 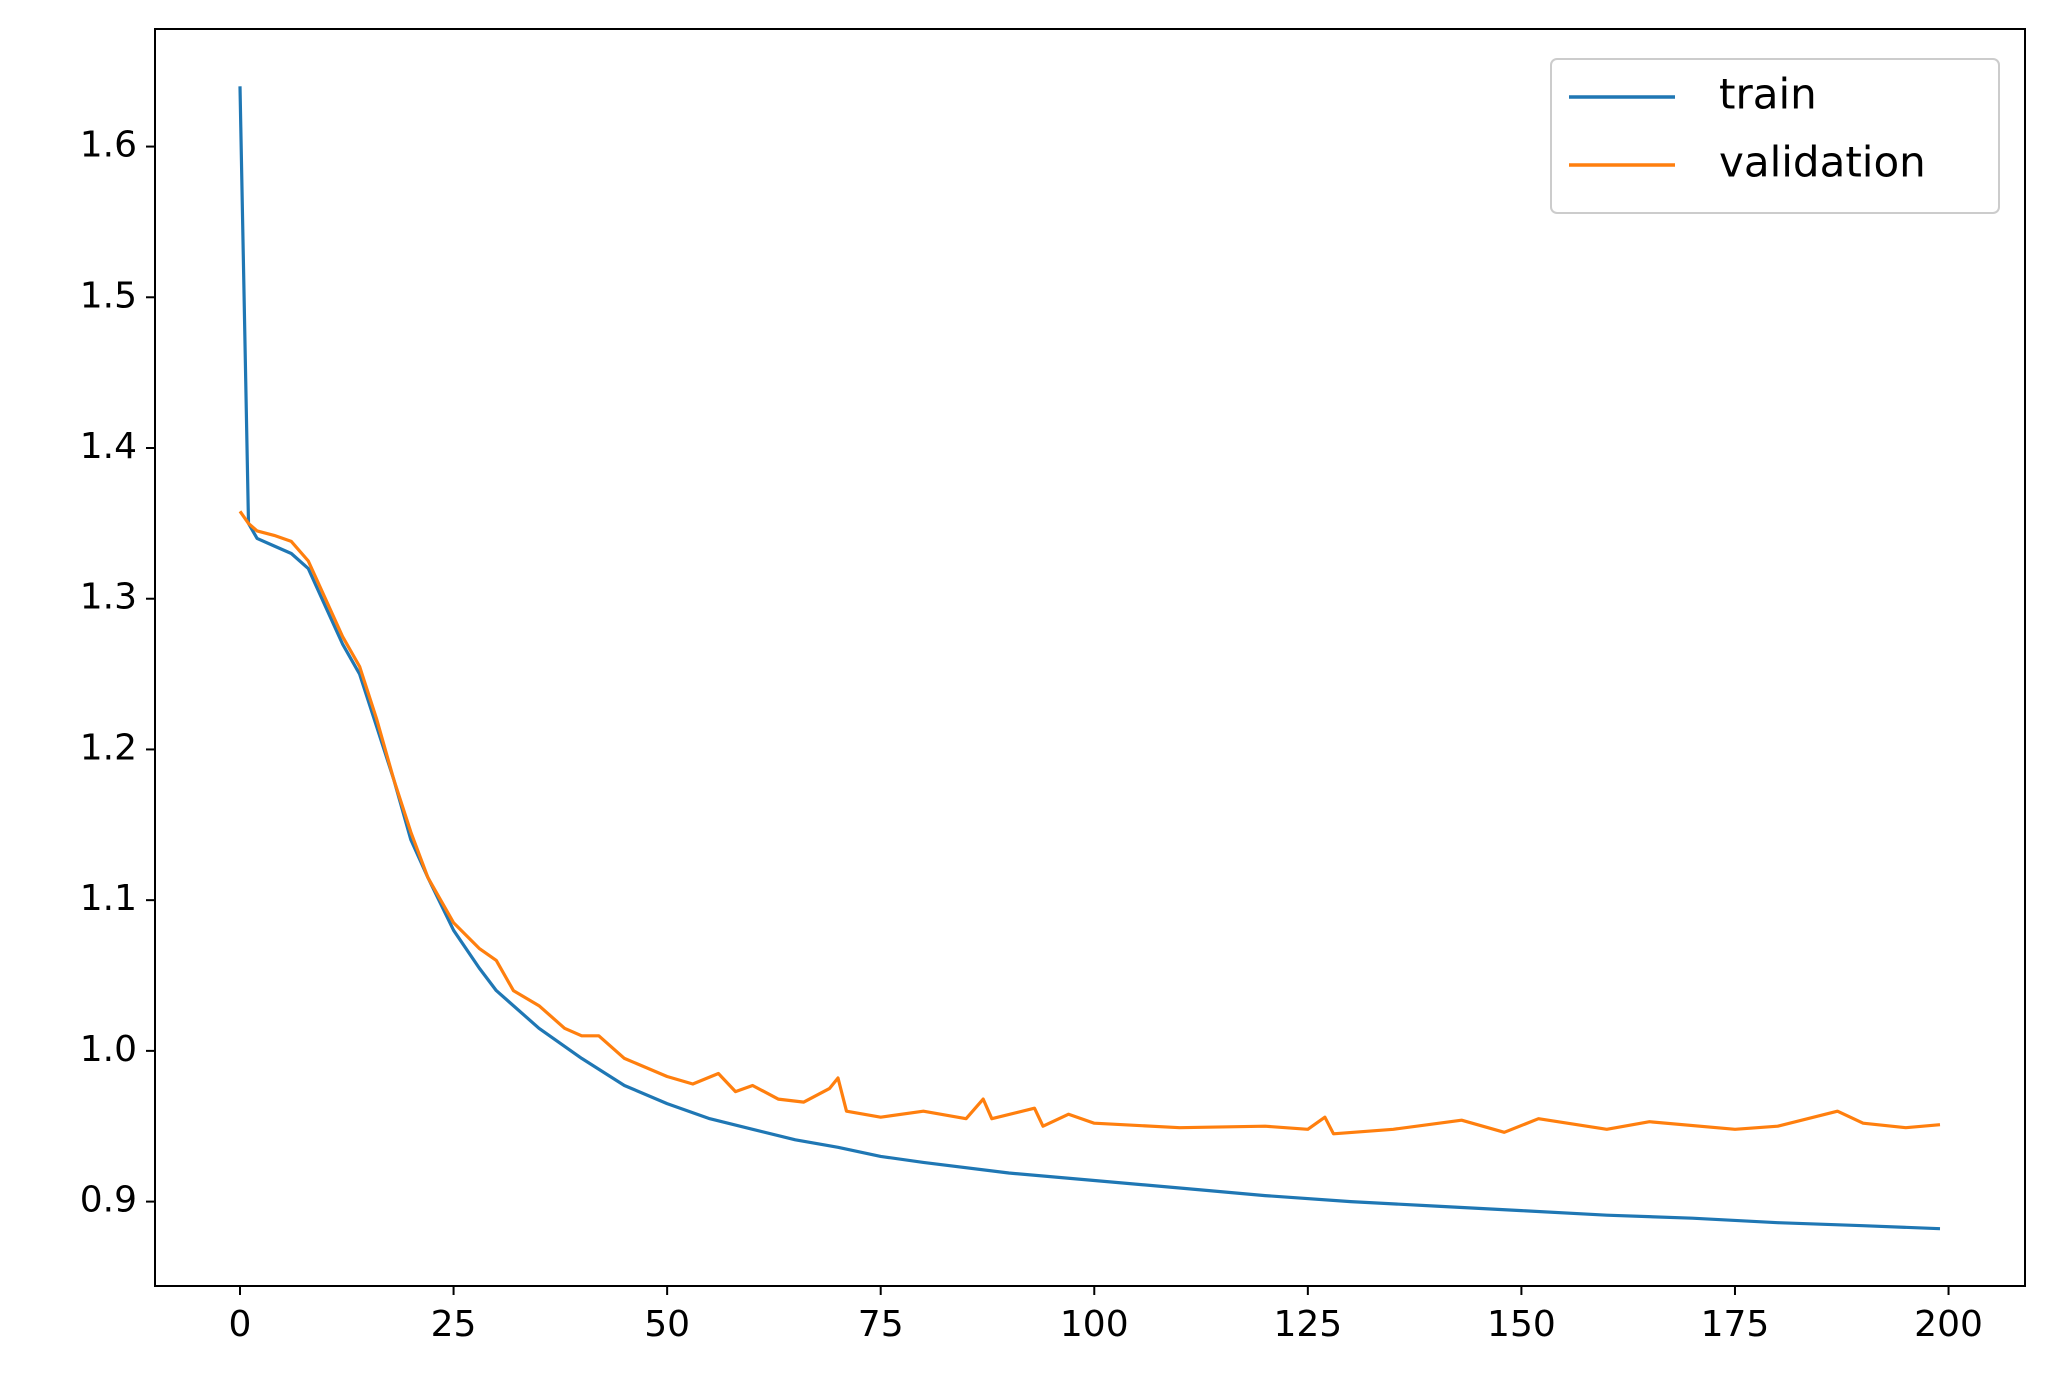 I want to click on y-tick-label: 1.2, so click(x=108, y=747).